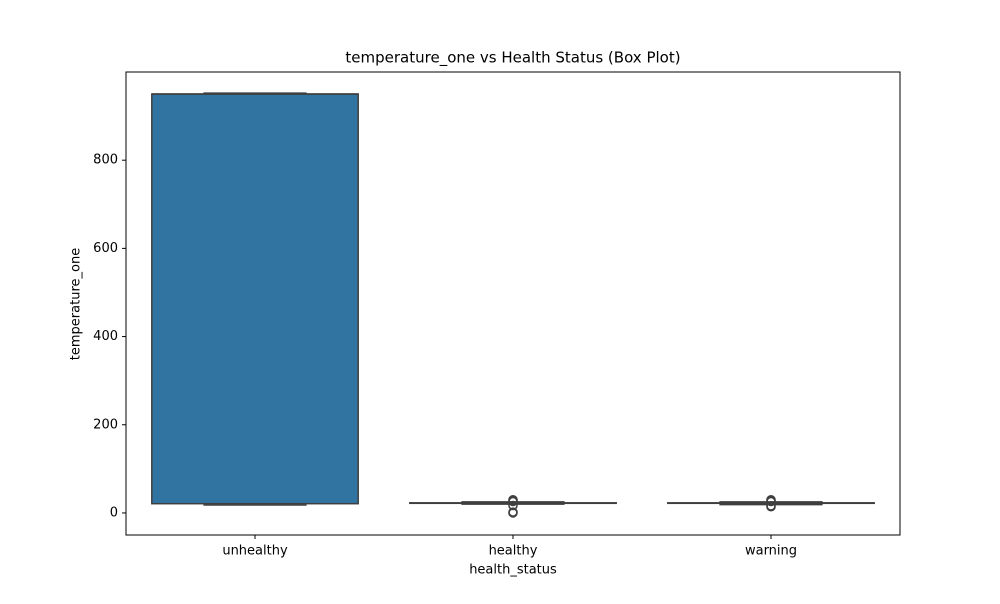 This screenshot has height=604, width=1000. Describe the element at coordinates (105, 336) in the screenshot. I see `y-tick-label: 400` at that location.